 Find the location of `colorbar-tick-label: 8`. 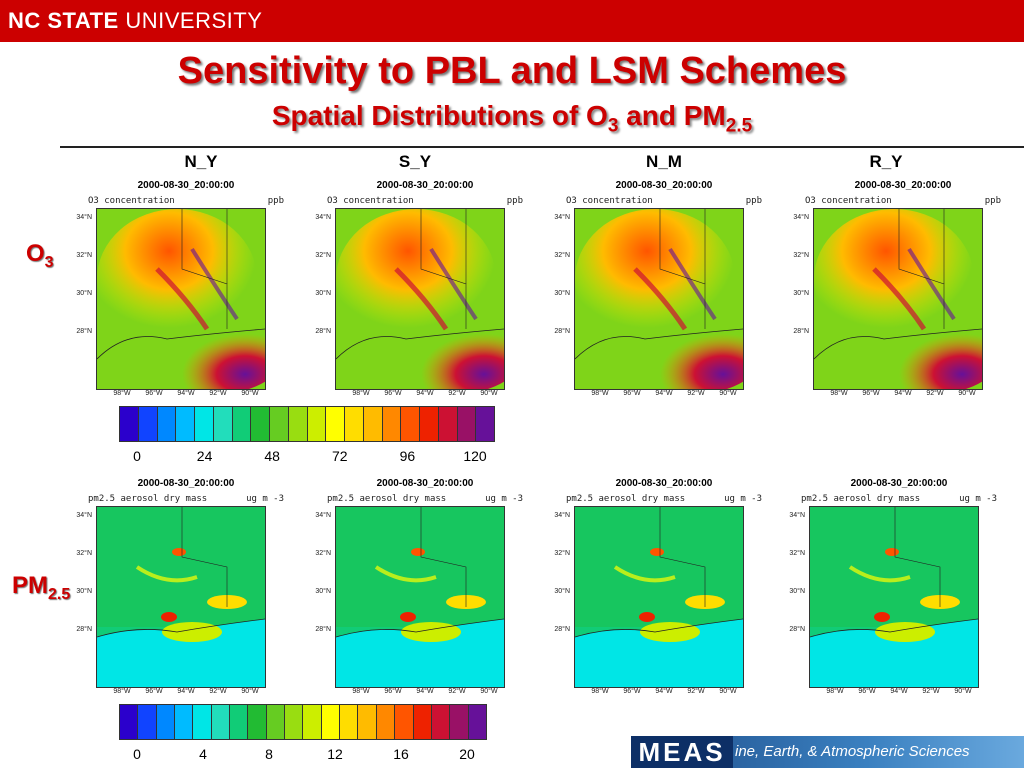

colorbar-tick-label: 8 is located at coordinates (269, 754).